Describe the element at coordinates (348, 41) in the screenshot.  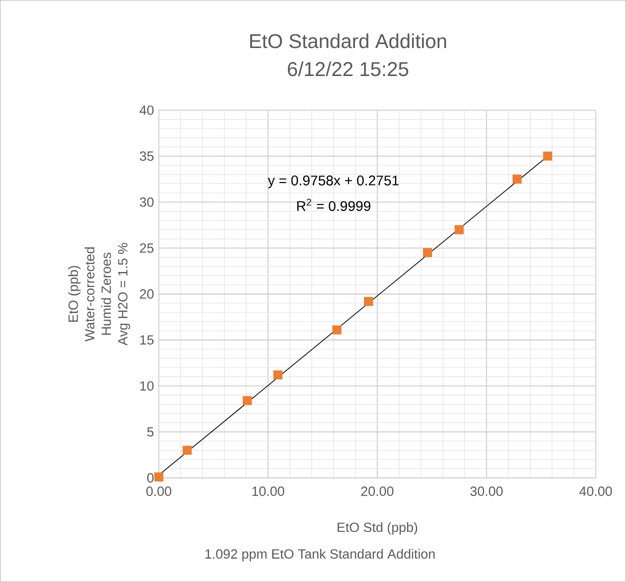
I see `chart-title: EtO Standard Addition` at that location.